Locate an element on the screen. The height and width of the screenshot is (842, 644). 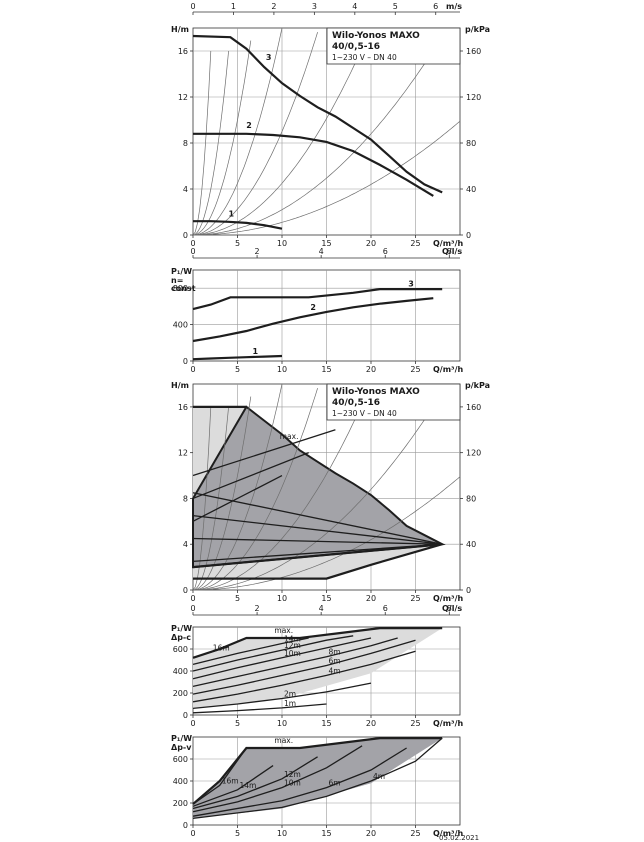
chart-subtitle: 1~230 V – DN 40 is located at coordinates (364, 57).